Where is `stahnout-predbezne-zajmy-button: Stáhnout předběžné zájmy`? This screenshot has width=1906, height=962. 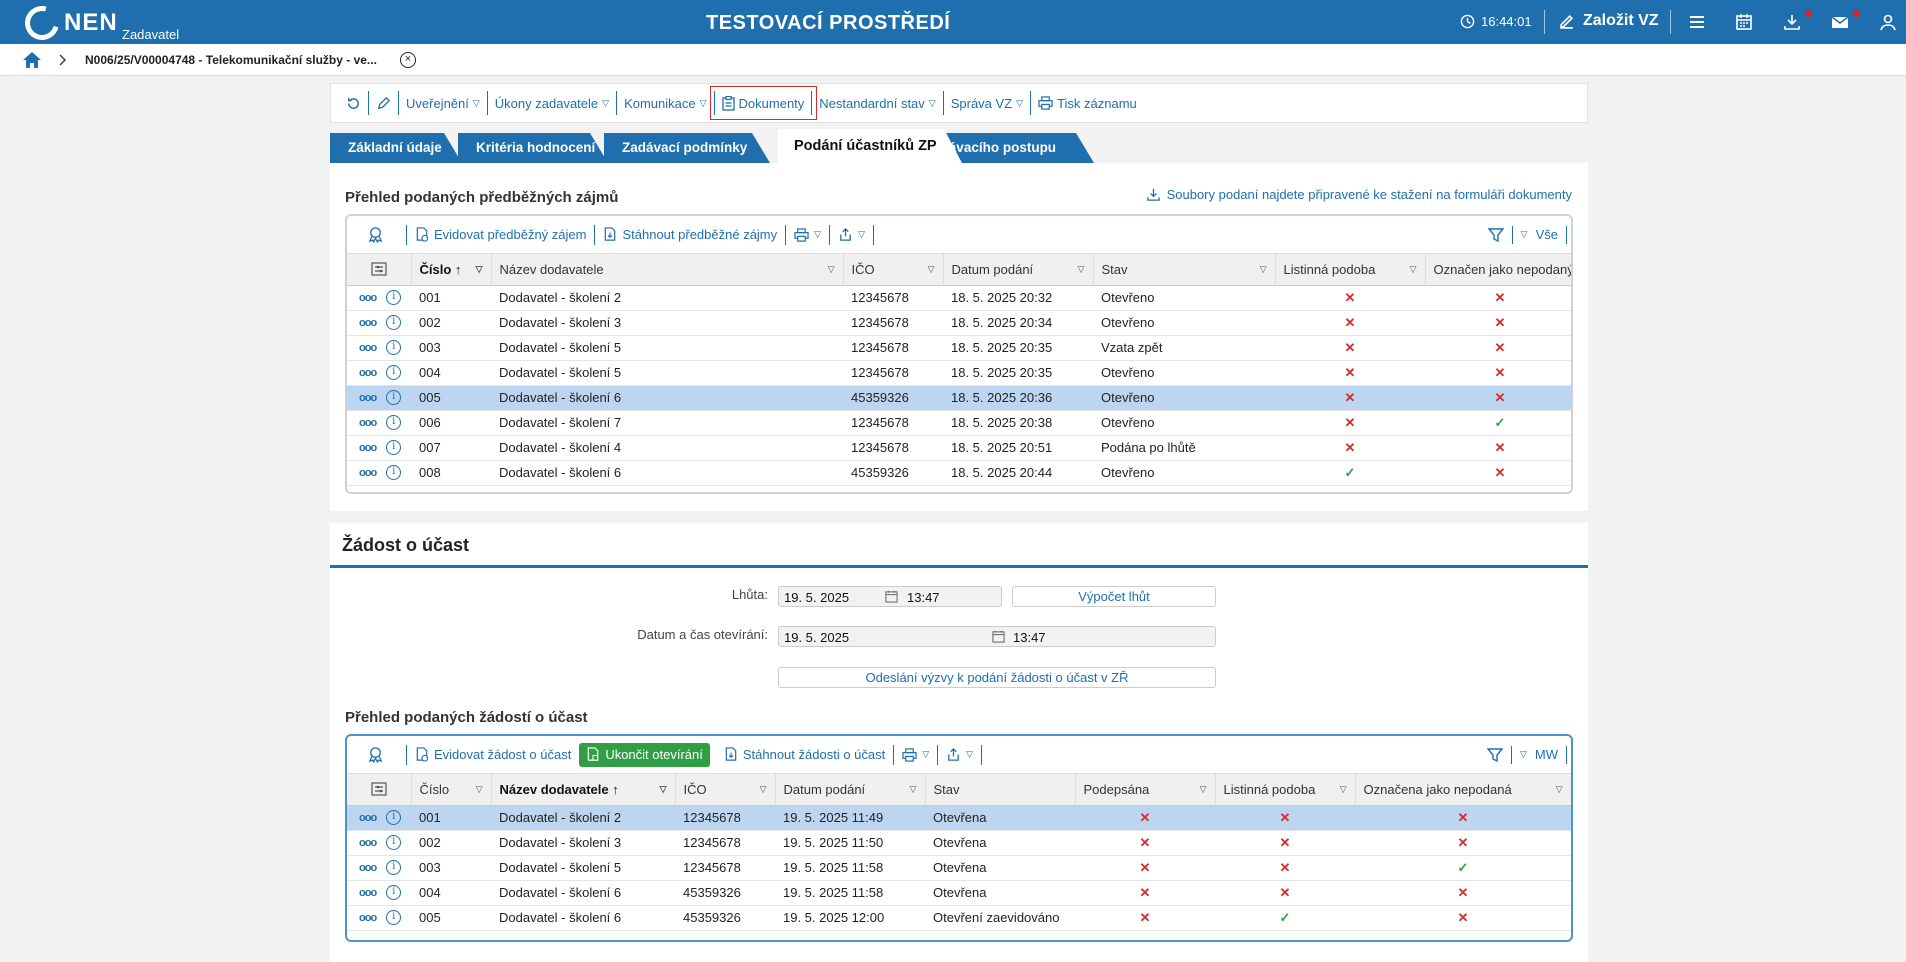
stahnout-predbezne-zajmy-button: Stáhnout předběžné zájmy is located at coordinates (691, 234).